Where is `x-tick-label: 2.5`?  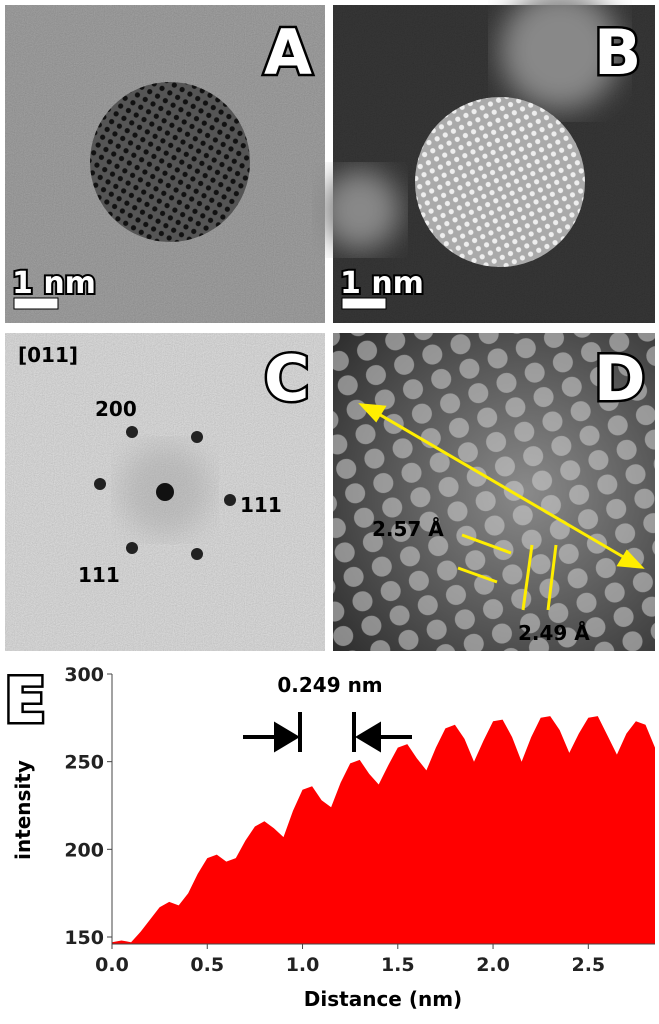
x-tick-label: 2.5 is located at coordinates (588, 965).